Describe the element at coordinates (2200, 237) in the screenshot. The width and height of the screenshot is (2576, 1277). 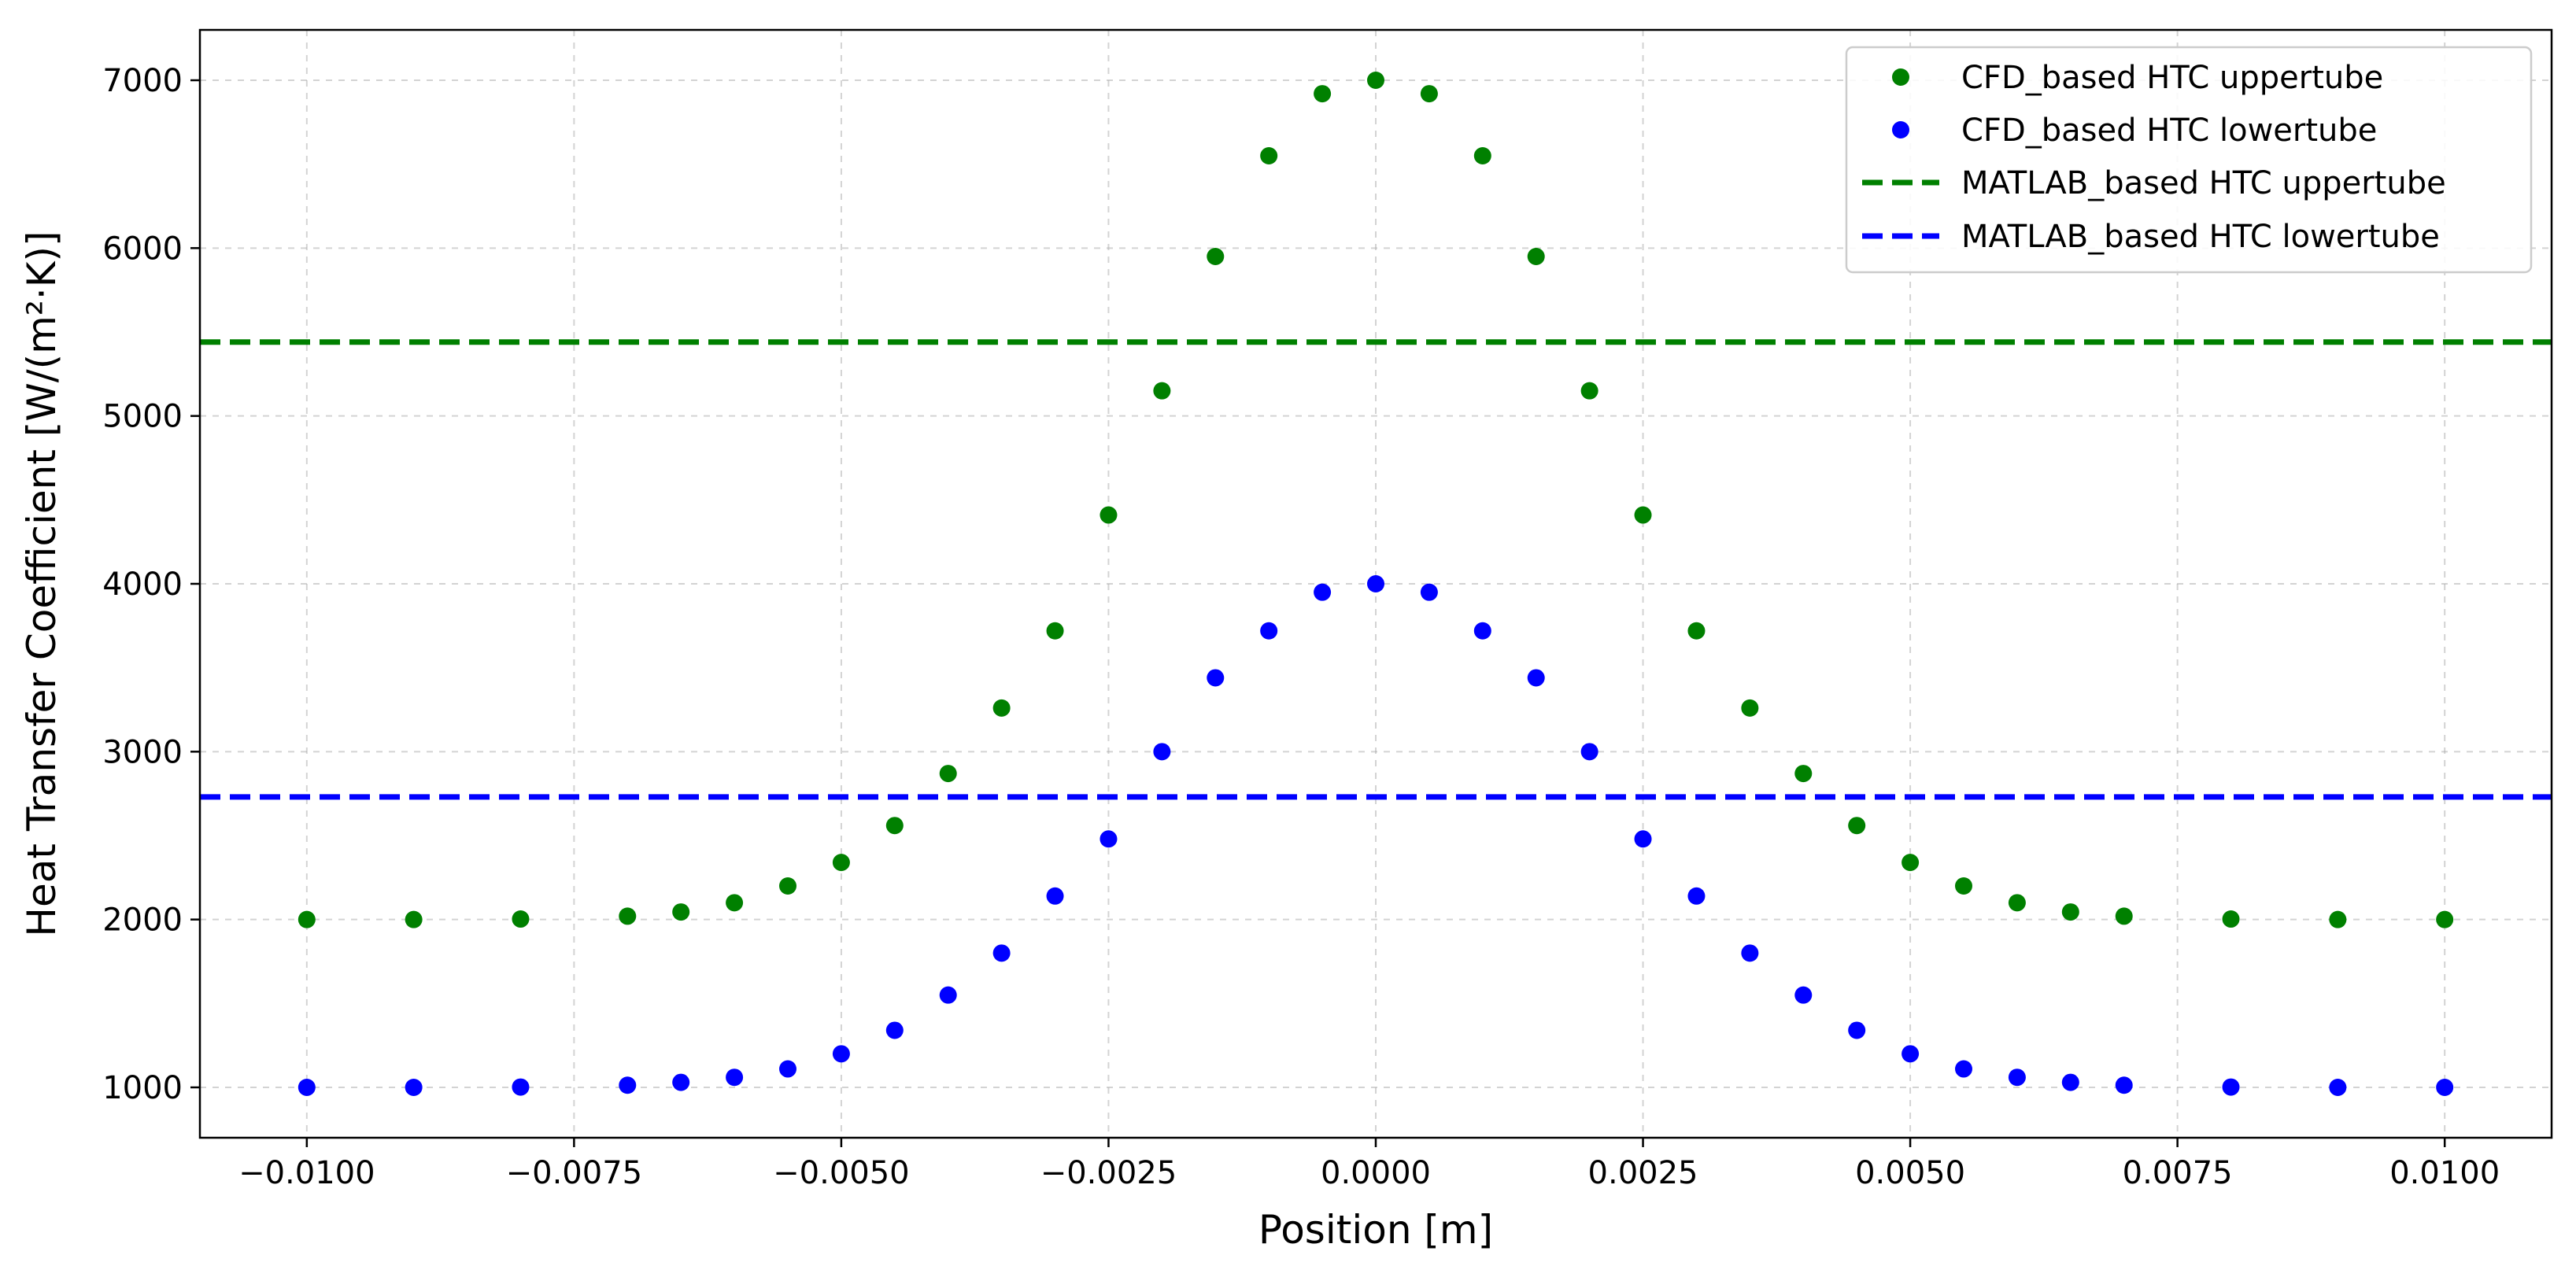
I see `legend-label-3: MATLAB_based HTC lowertube` at that location.